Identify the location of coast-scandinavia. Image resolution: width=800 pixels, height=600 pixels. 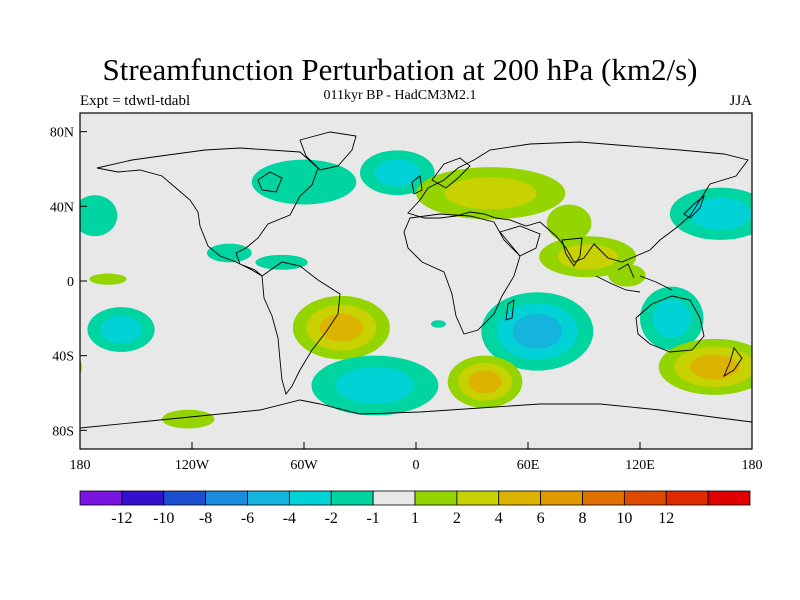
(451, 173).